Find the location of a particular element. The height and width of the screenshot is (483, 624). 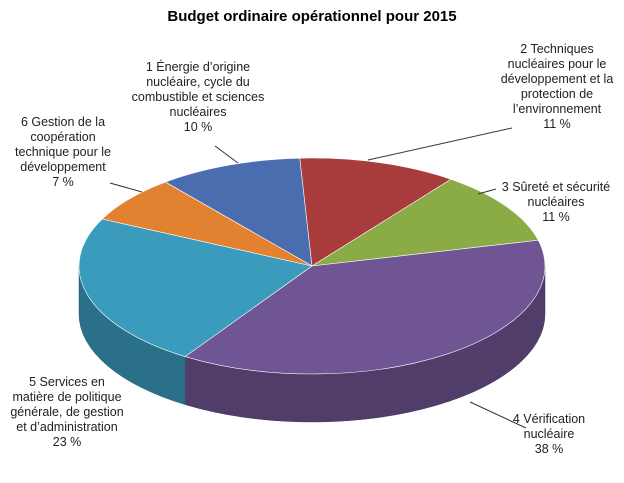

slice-label: 3 Sûreté et sécurité nucléaires 11 % is located at coordinates (556, 202).